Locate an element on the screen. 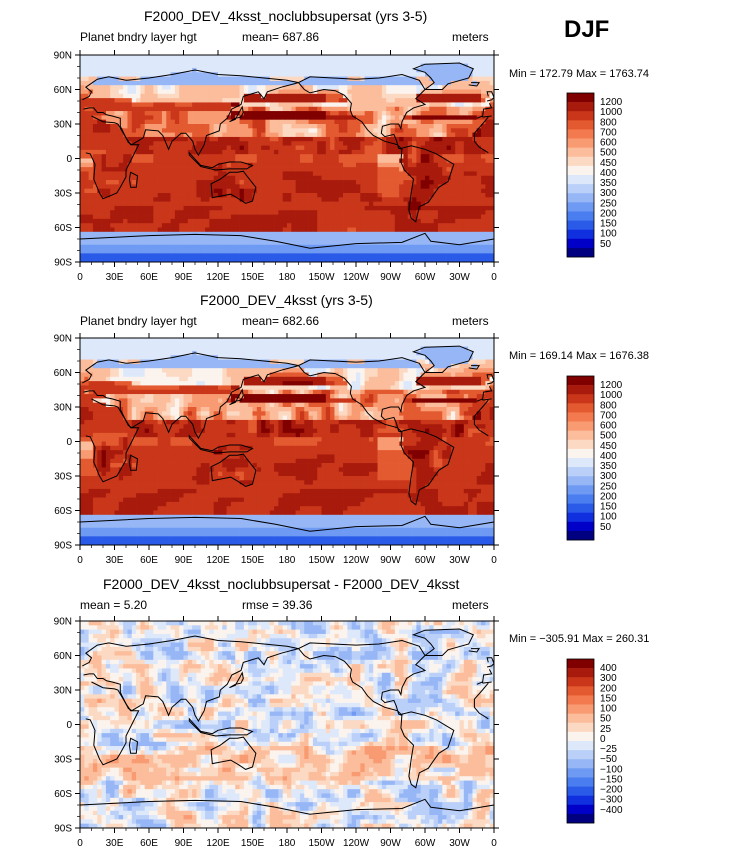  colorbar-label: 800 is located at coordinates (608, 122).